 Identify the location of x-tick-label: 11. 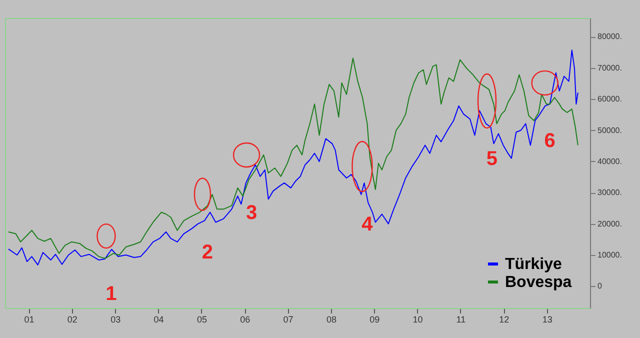
(461, 319).